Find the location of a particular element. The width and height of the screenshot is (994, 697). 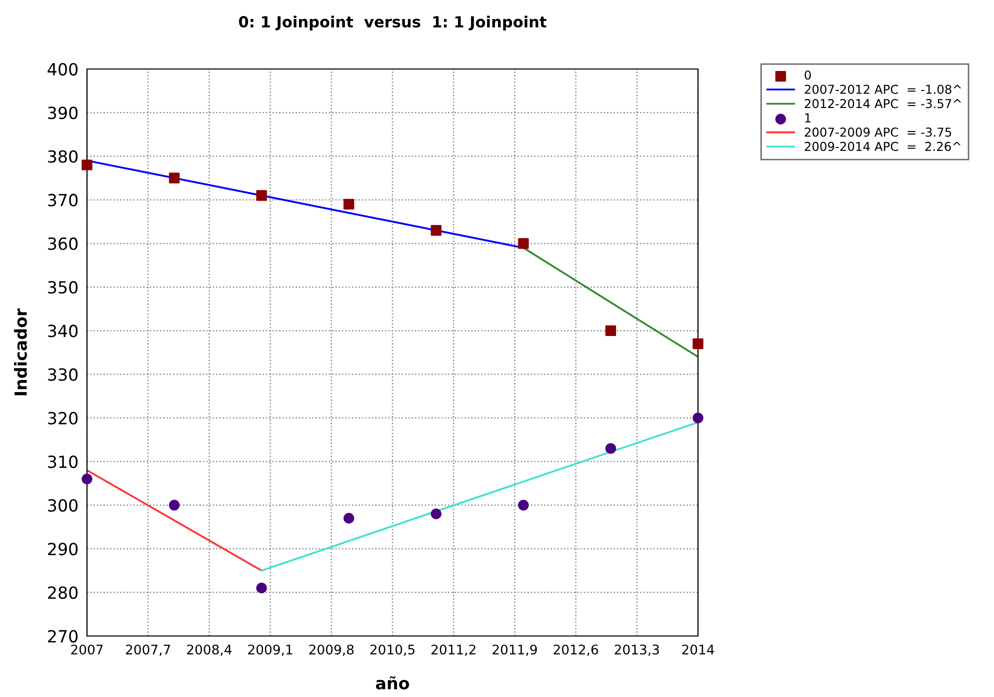

x-tick-label: 2007,7 is located at coordinates (148, 650).